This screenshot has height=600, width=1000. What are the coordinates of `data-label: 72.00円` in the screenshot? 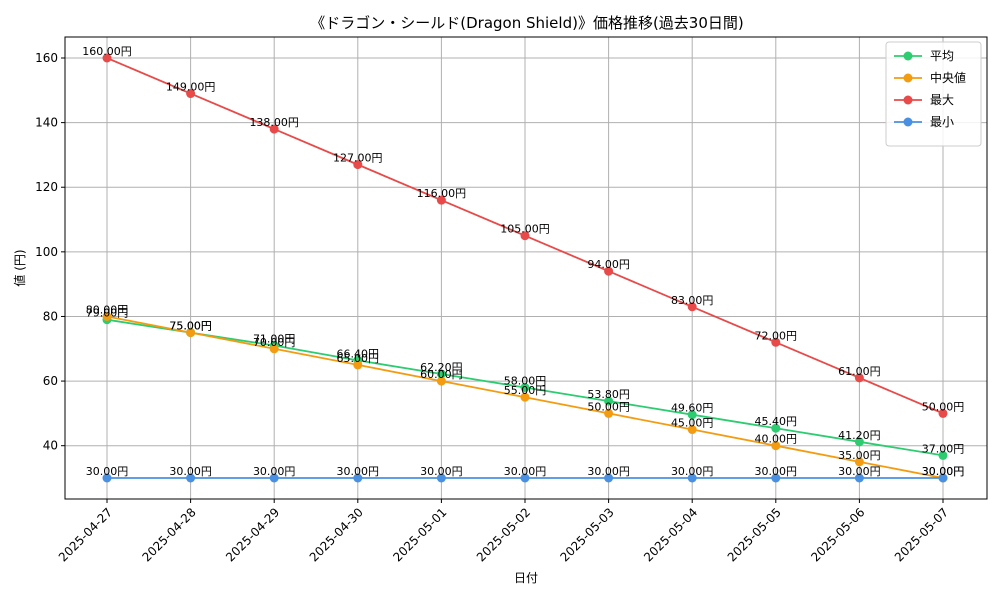 It's located at (776, 335).